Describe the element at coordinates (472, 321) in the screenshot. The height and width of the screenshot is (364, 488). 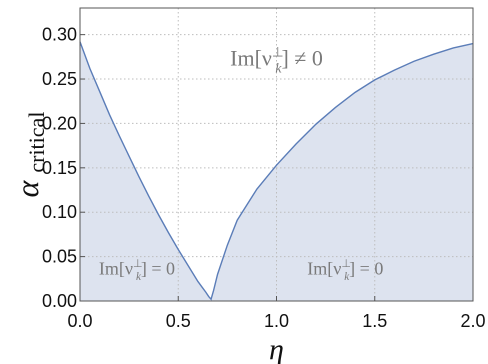
I see `x-tick-label: 2.0` at that location.